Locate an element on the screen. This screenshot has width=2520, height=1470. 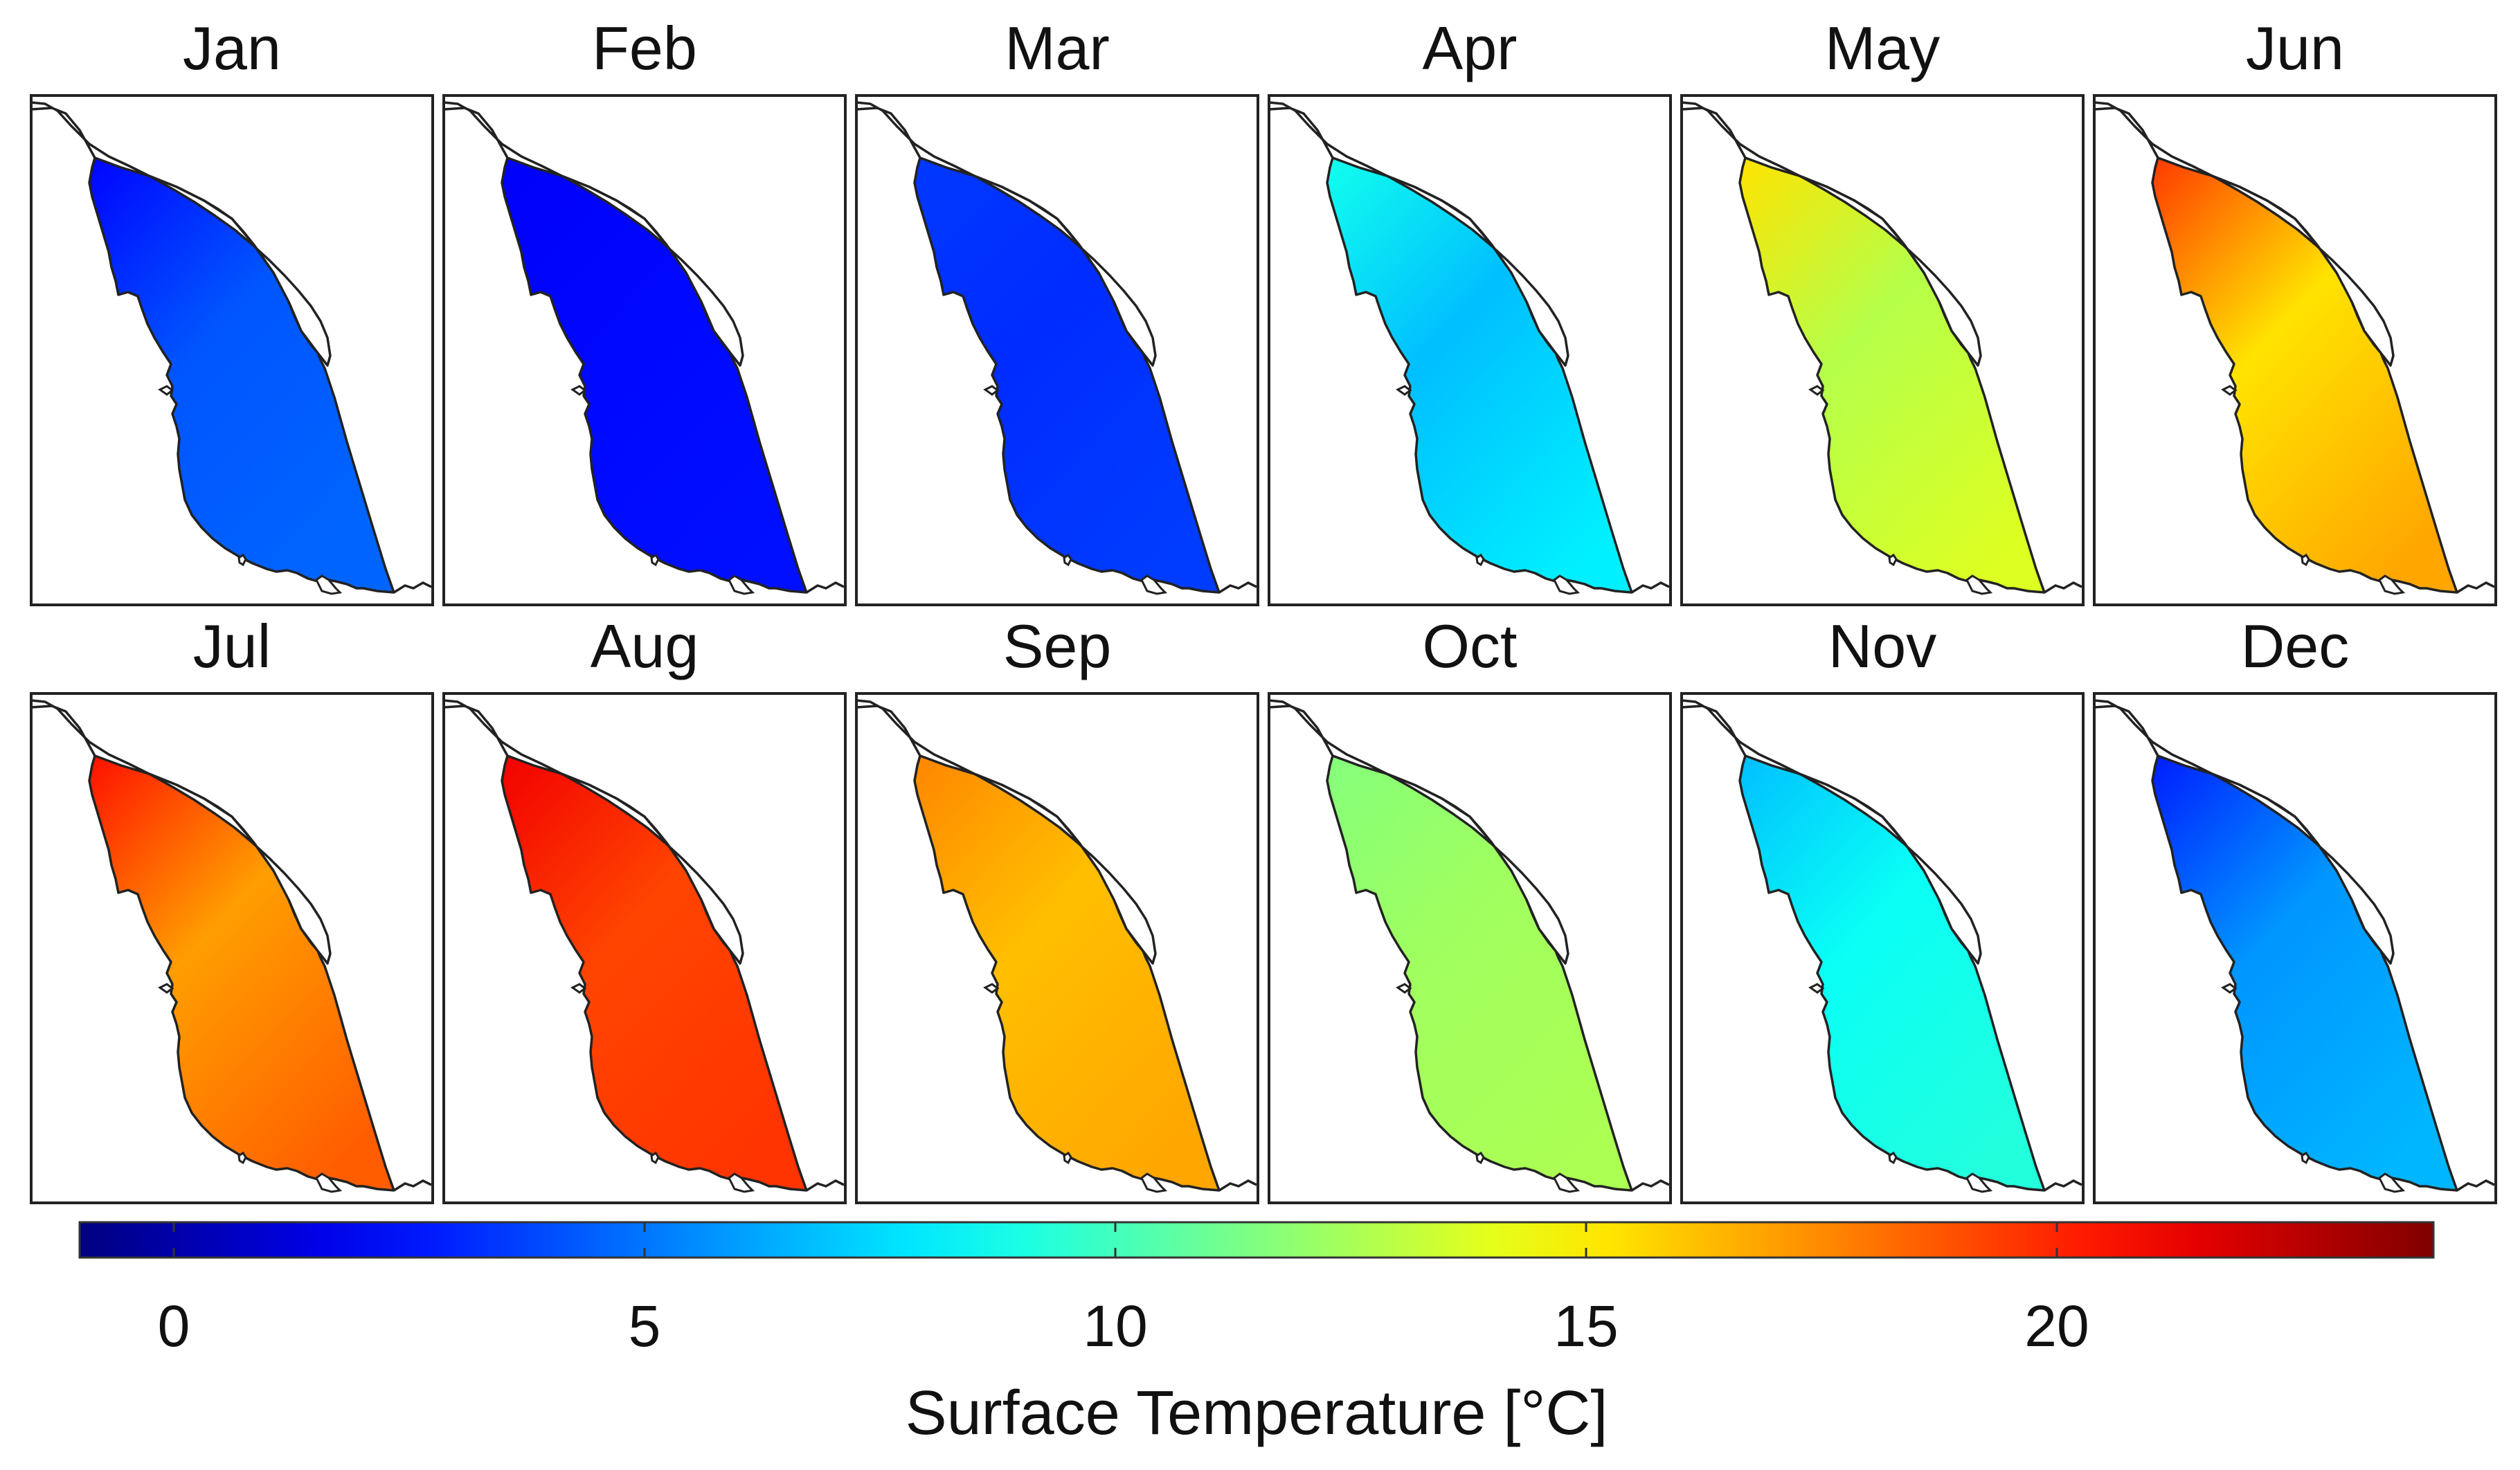
panel-may: May is located at coordinates (1882, 310).